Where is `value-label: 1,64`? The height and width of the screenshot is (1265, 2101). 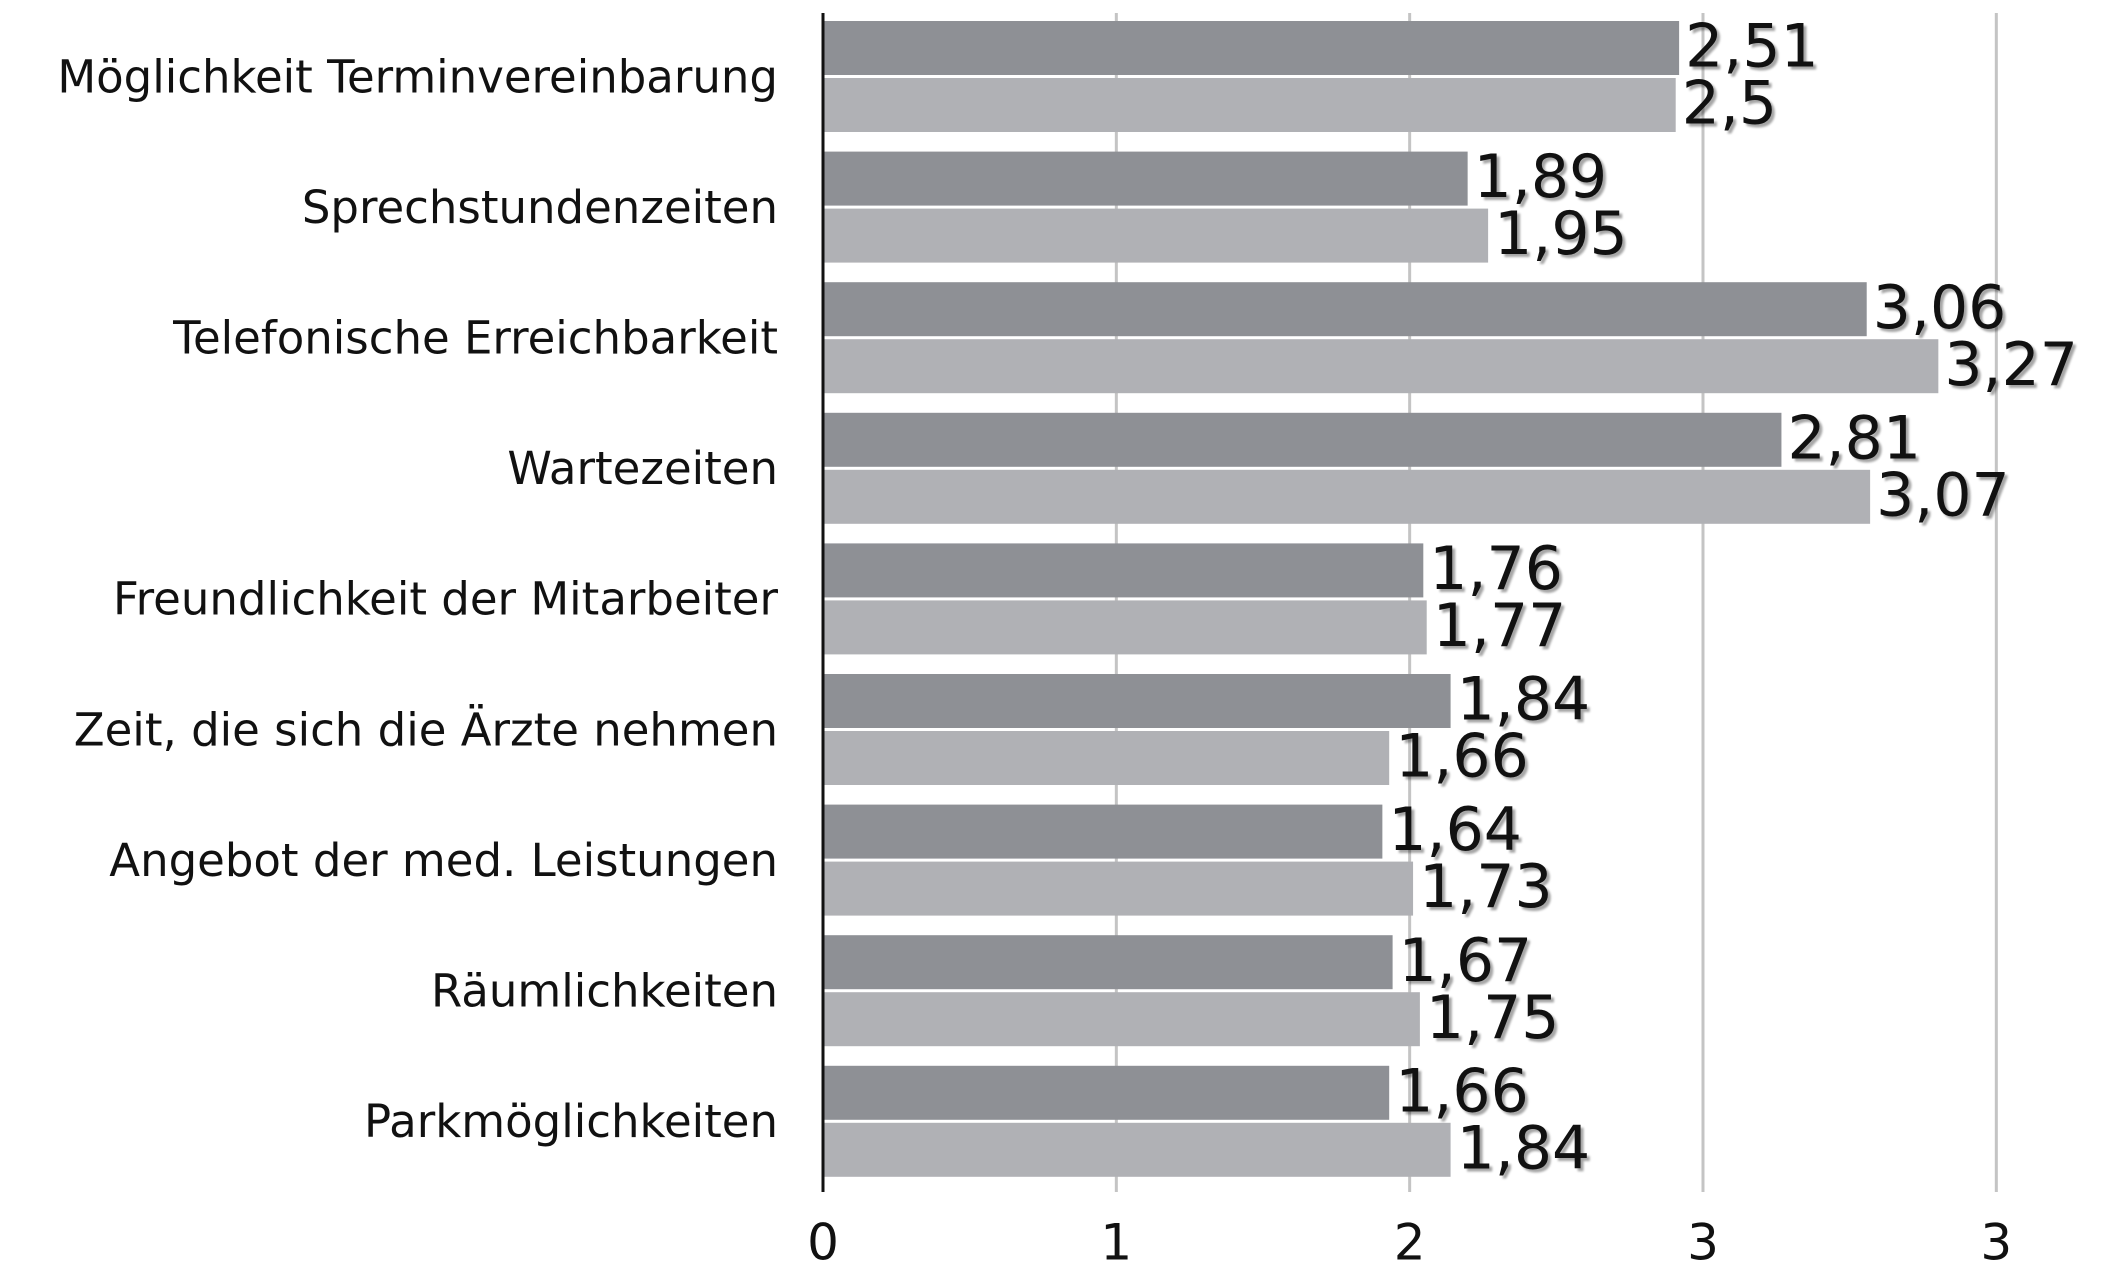 value-label: 1,64 is located at coordinates (1455, 830).